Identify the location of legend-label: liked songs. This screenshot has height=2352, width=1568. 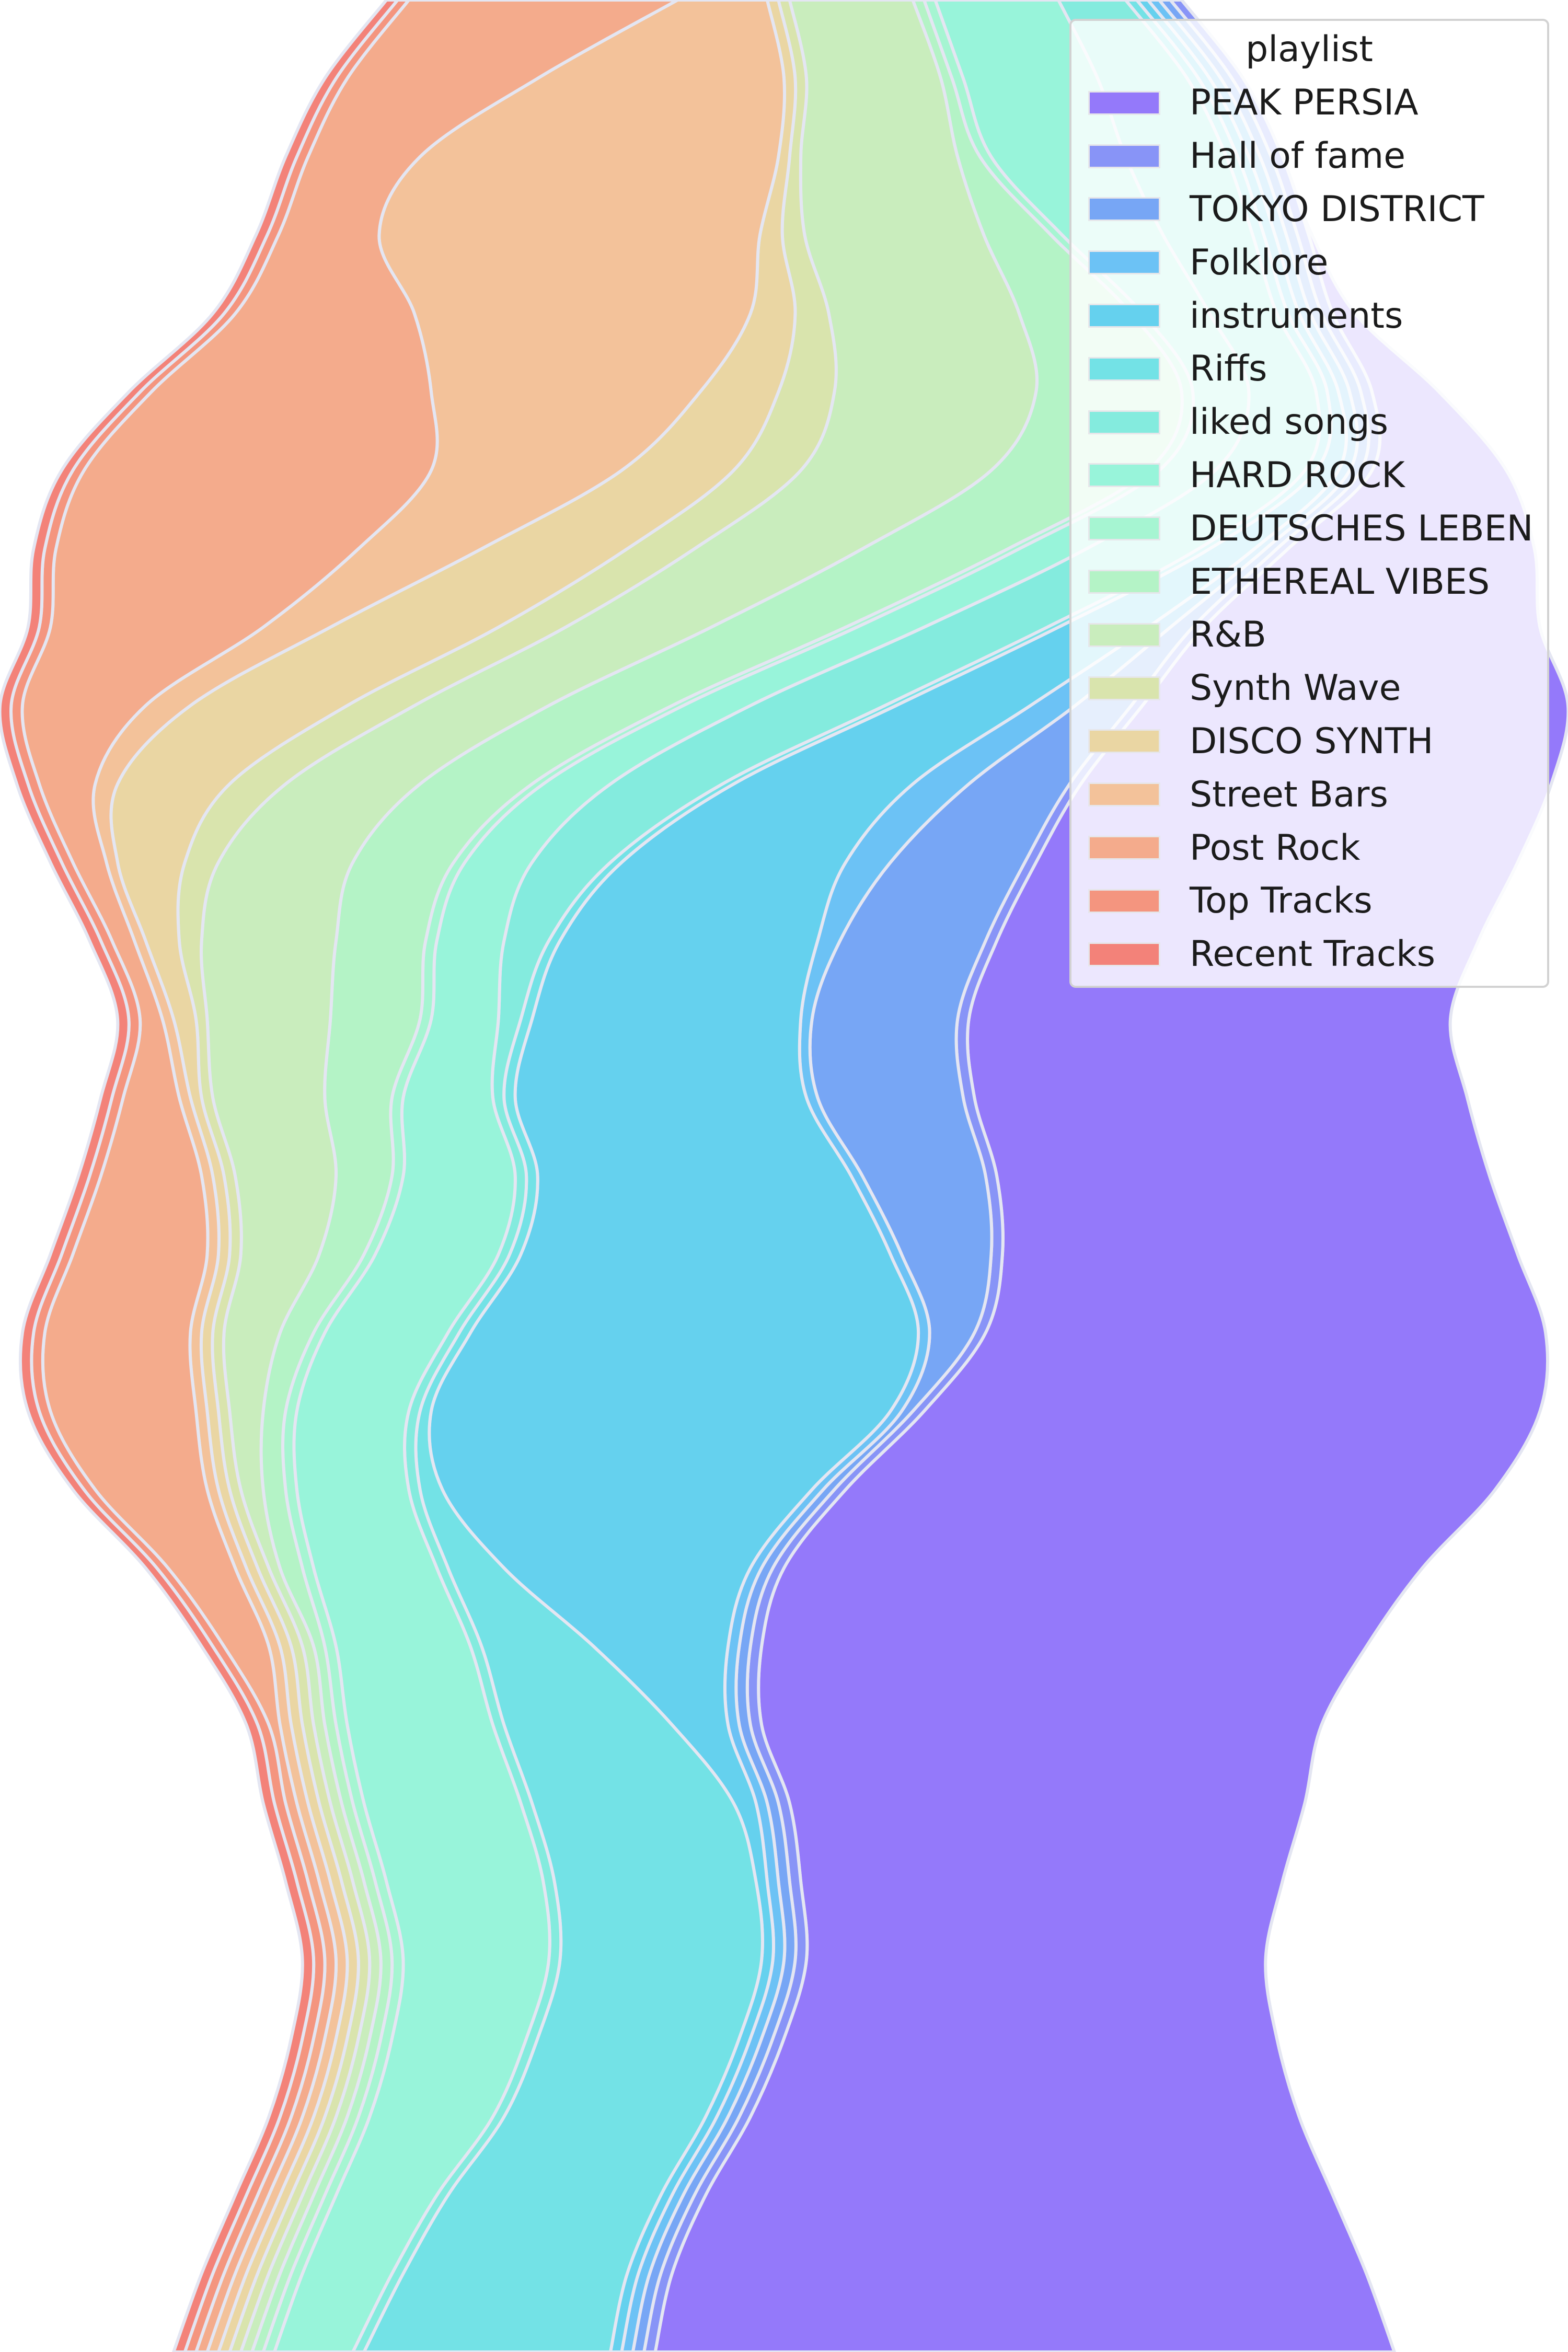
(1289, 422).